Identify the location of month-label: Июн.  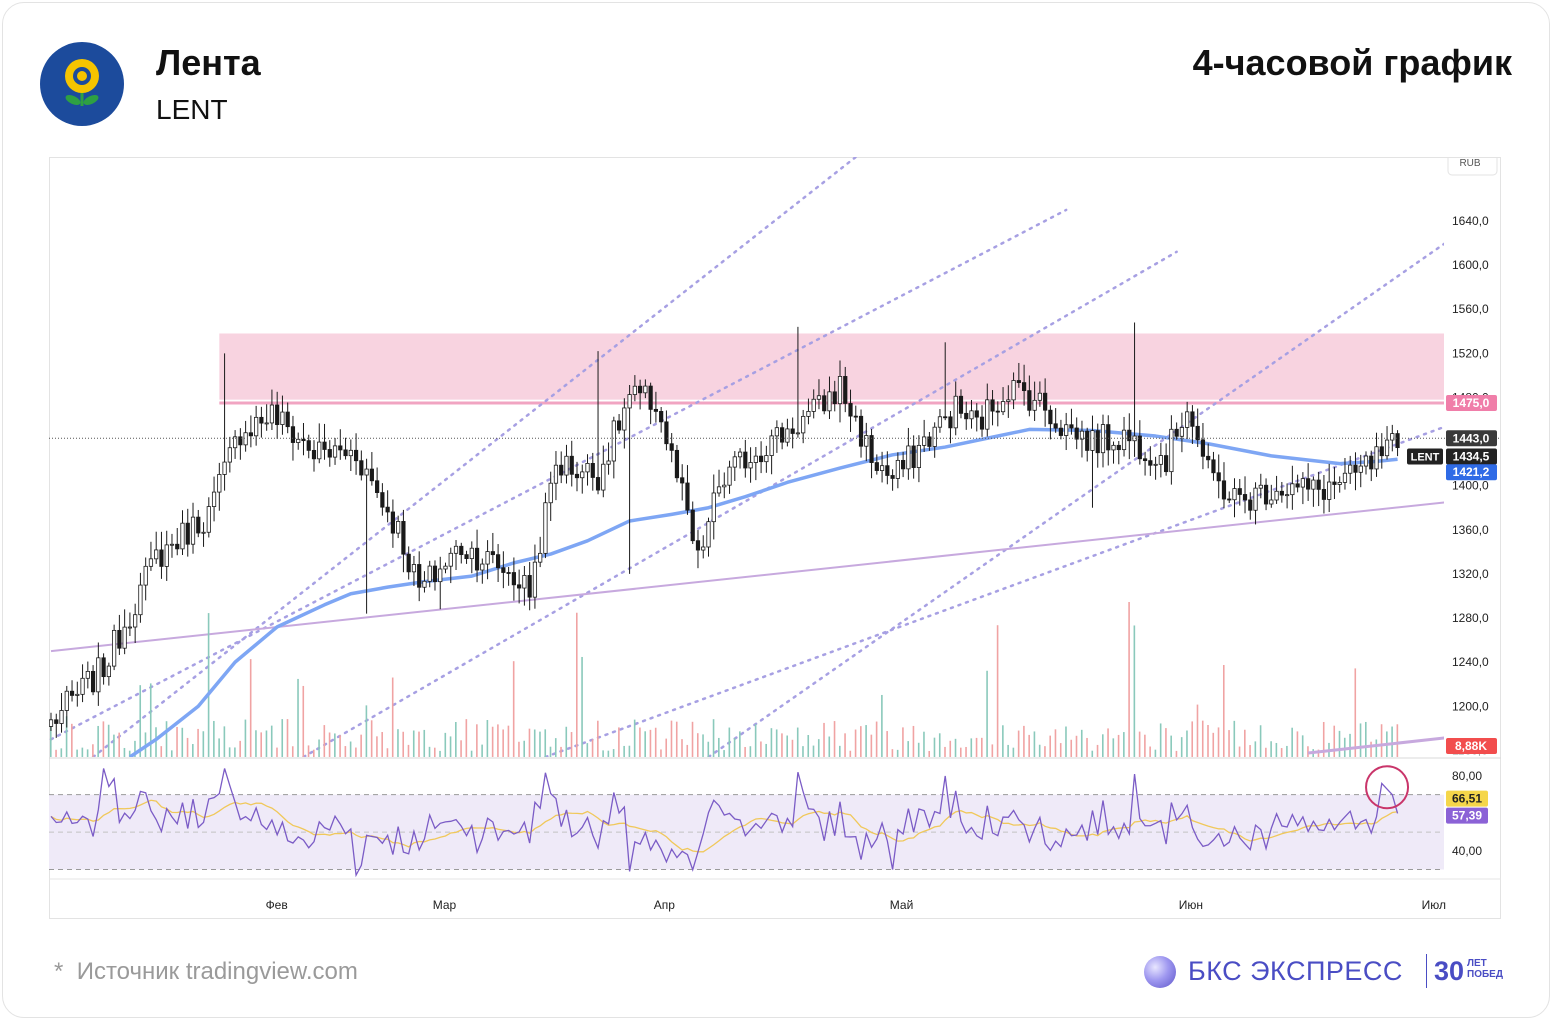
(1191, 905).